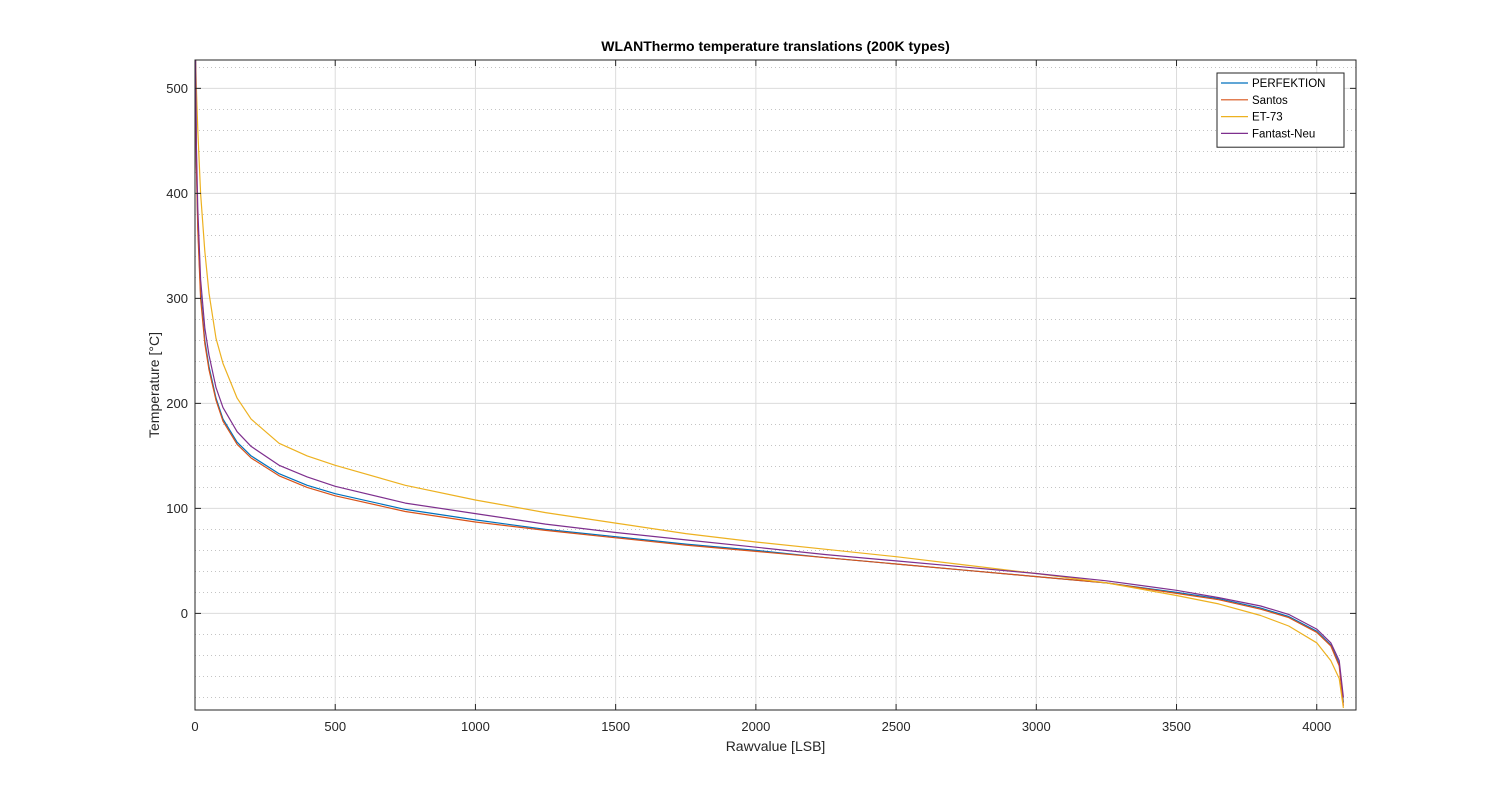 Image resolution: width=1500 pixels, height=805 pixels. What do you see at coordinates (1288, 84) in the screenshot?
I see `legend-entry-label: PERFEKTION` at bounding box center [1288, 84].